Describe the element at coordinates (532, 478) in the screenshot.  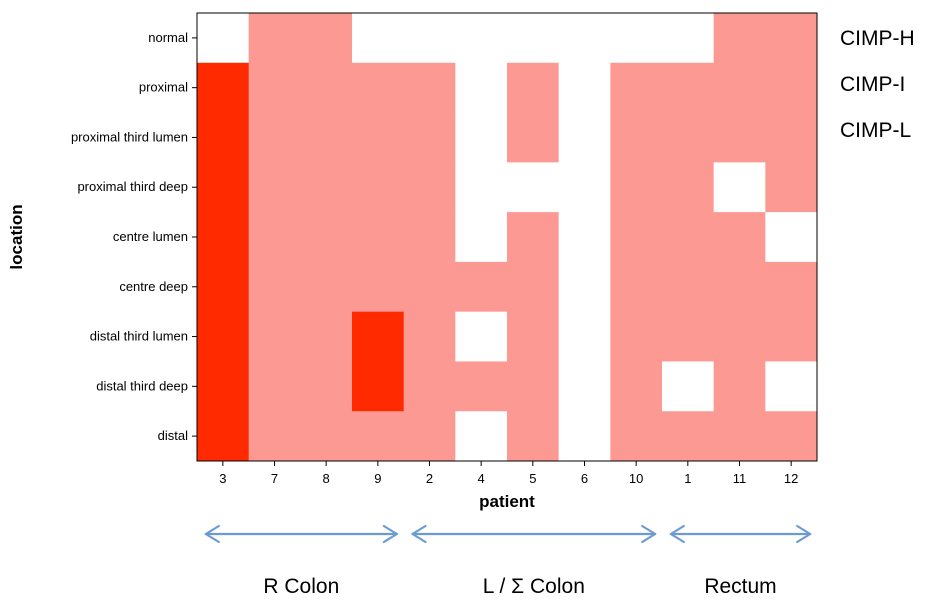
I see `x-tick-label: 5` at that location.